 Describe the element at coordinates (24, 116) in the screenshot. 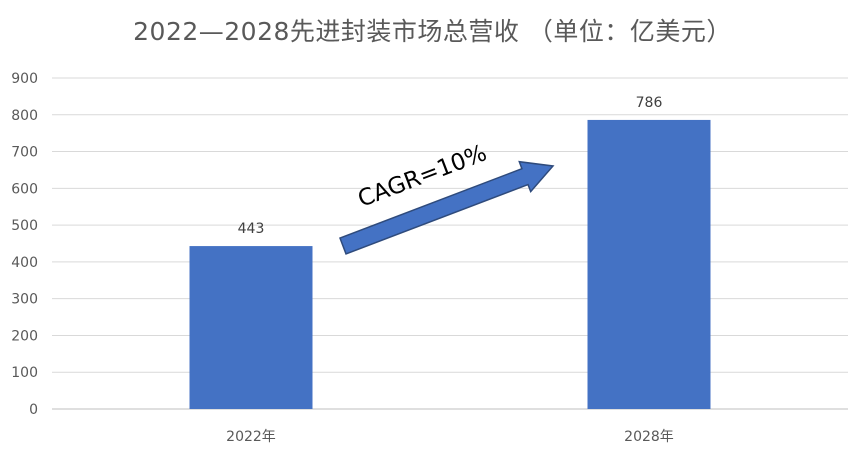

I see `y-tick-label: 800` at that location.